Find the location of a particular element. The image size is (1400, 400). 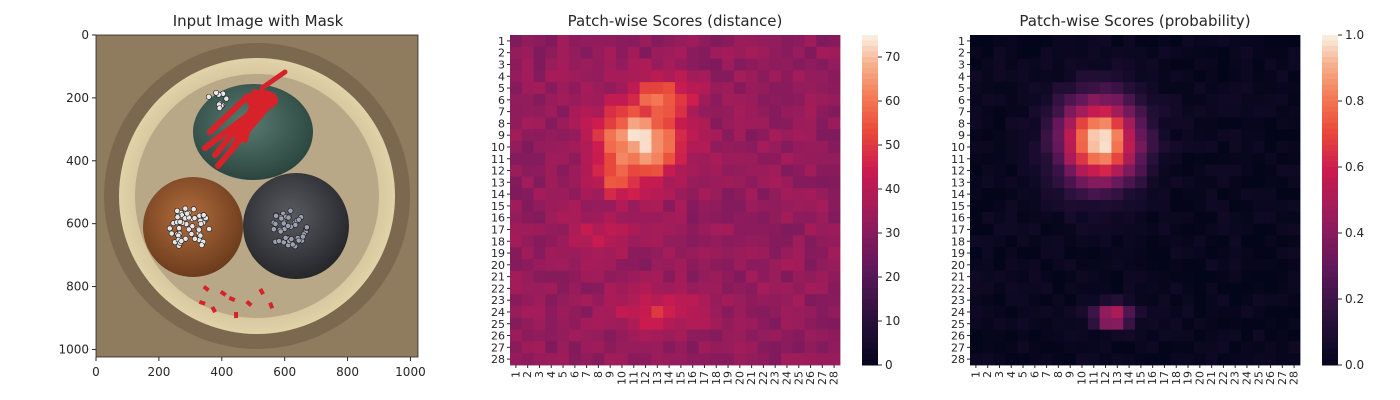

y-tick-label: 6 is located at coordinates (961, 100).